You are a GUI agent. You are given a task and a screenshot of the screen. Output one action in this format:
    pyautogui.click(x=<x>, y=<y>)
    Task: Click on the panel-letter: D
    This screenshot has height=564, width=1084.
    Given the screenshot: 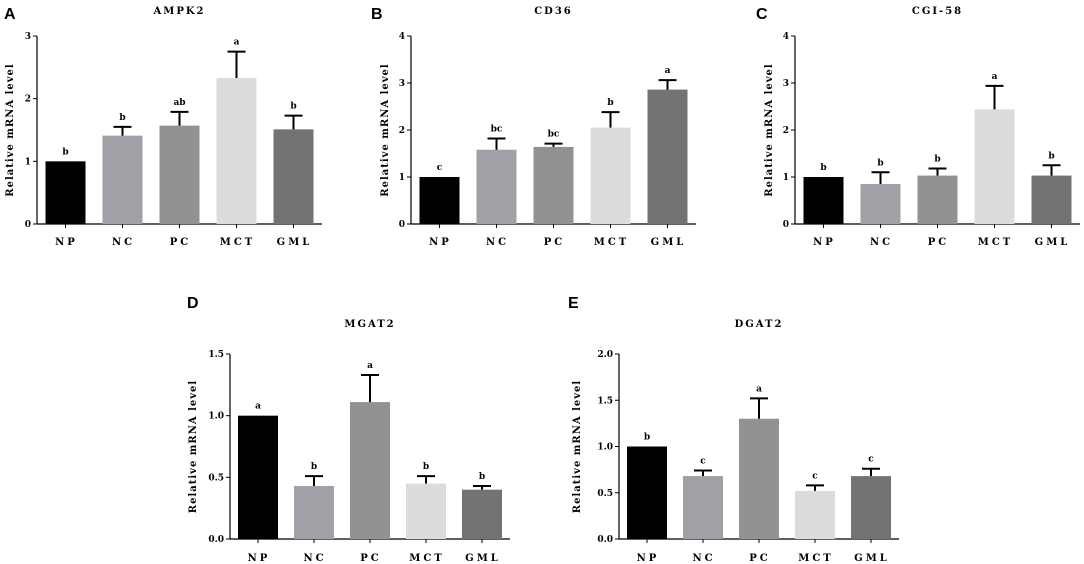 What is the action you would take?
    pyautogui.click(x=193, y=303)
    